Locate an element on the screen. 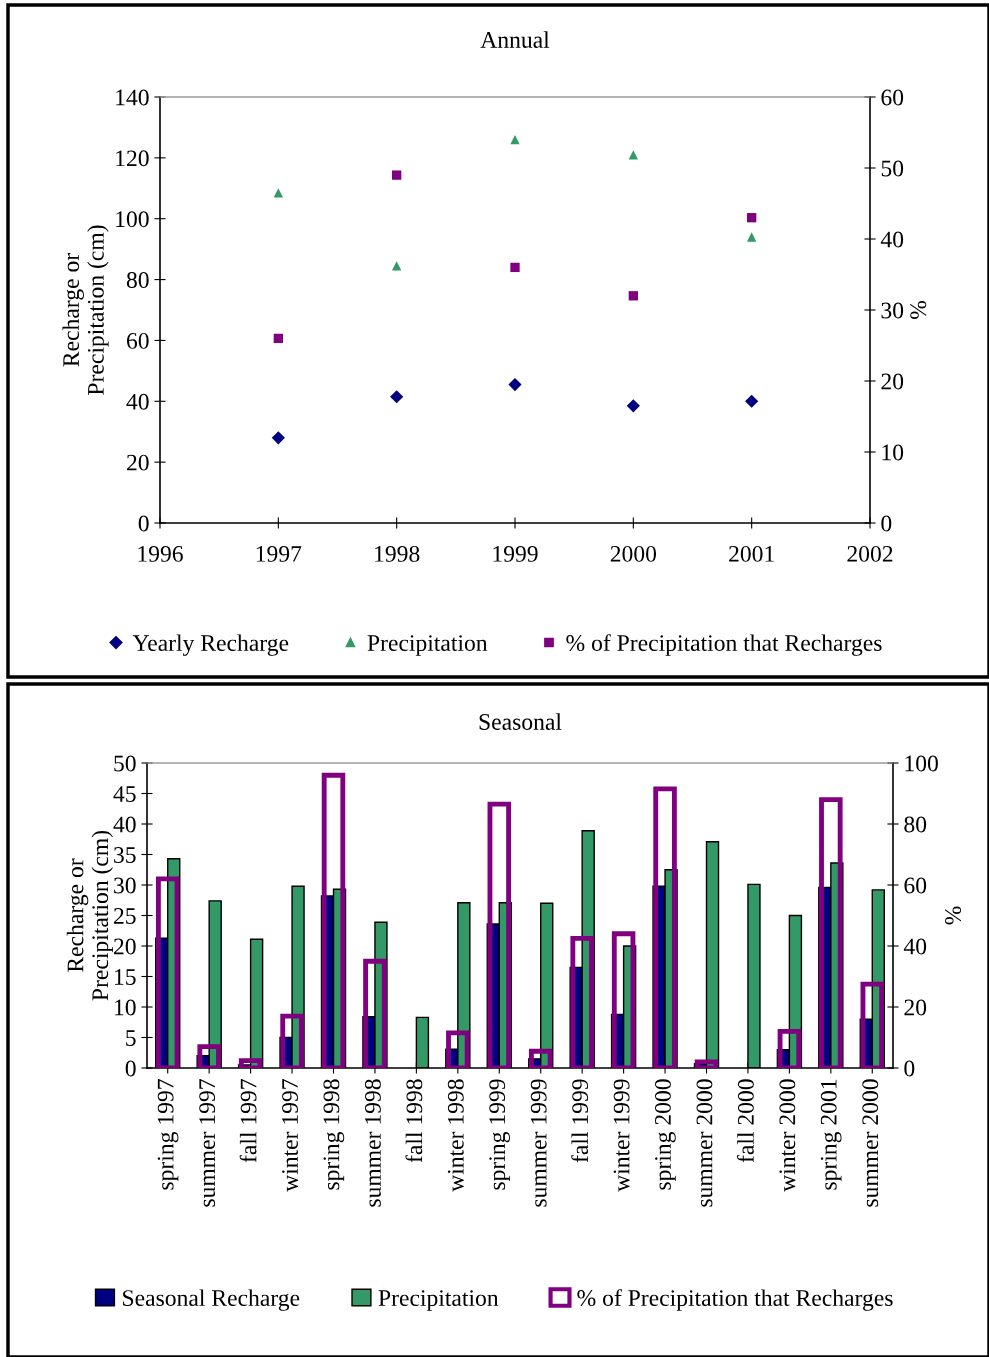 The image size is (989, 1357). x-tick-label: summer 1998 is located at coordinates (372, 1143).